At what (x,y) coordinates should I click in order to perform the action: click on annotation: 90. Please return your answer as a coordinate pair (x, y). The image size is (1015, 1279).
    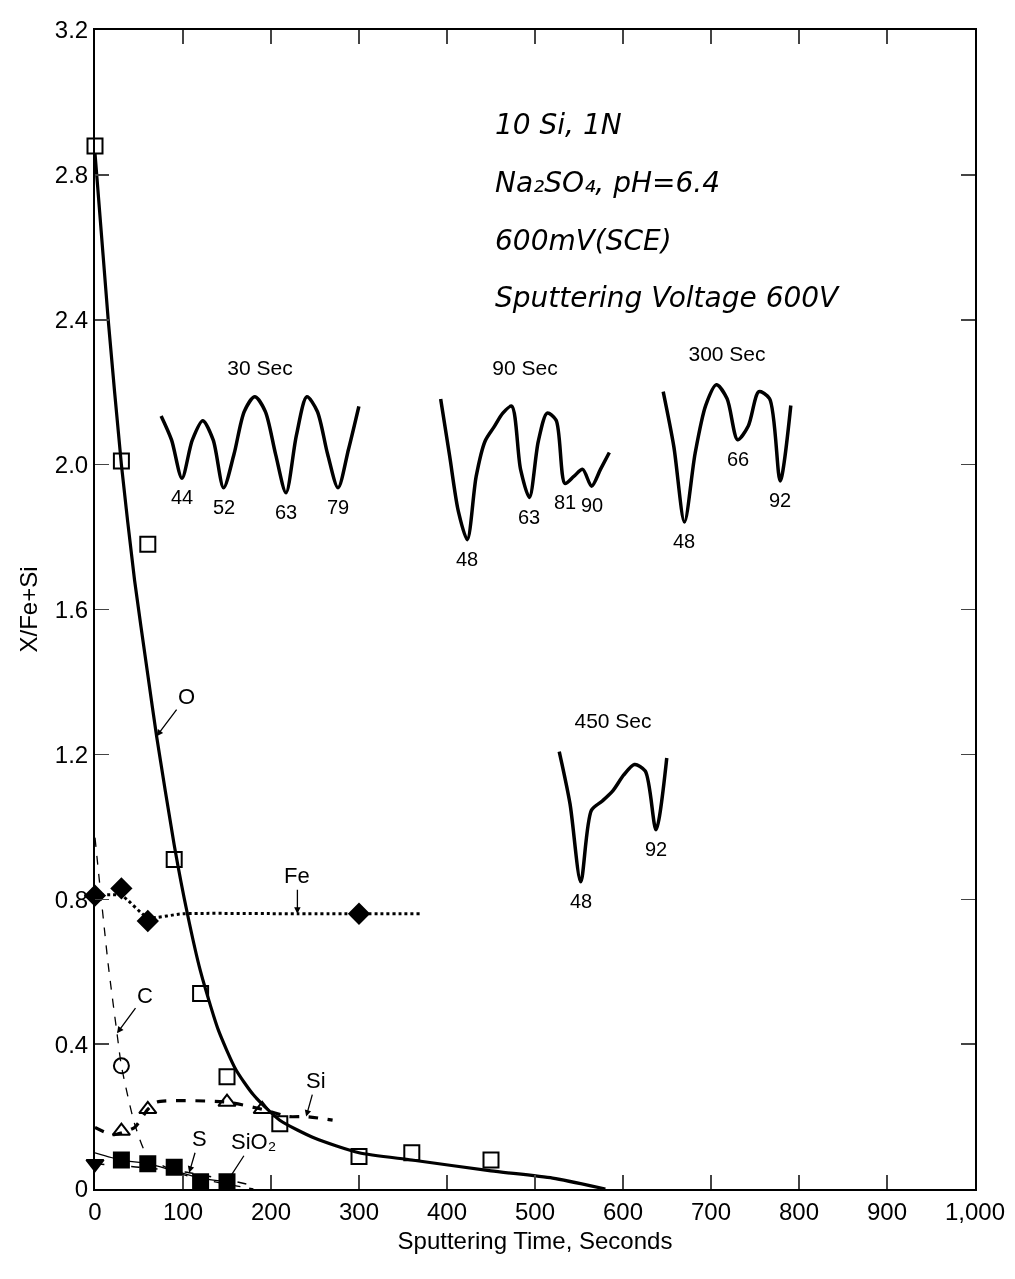
    Looking at the image, I should click on (592, 505).